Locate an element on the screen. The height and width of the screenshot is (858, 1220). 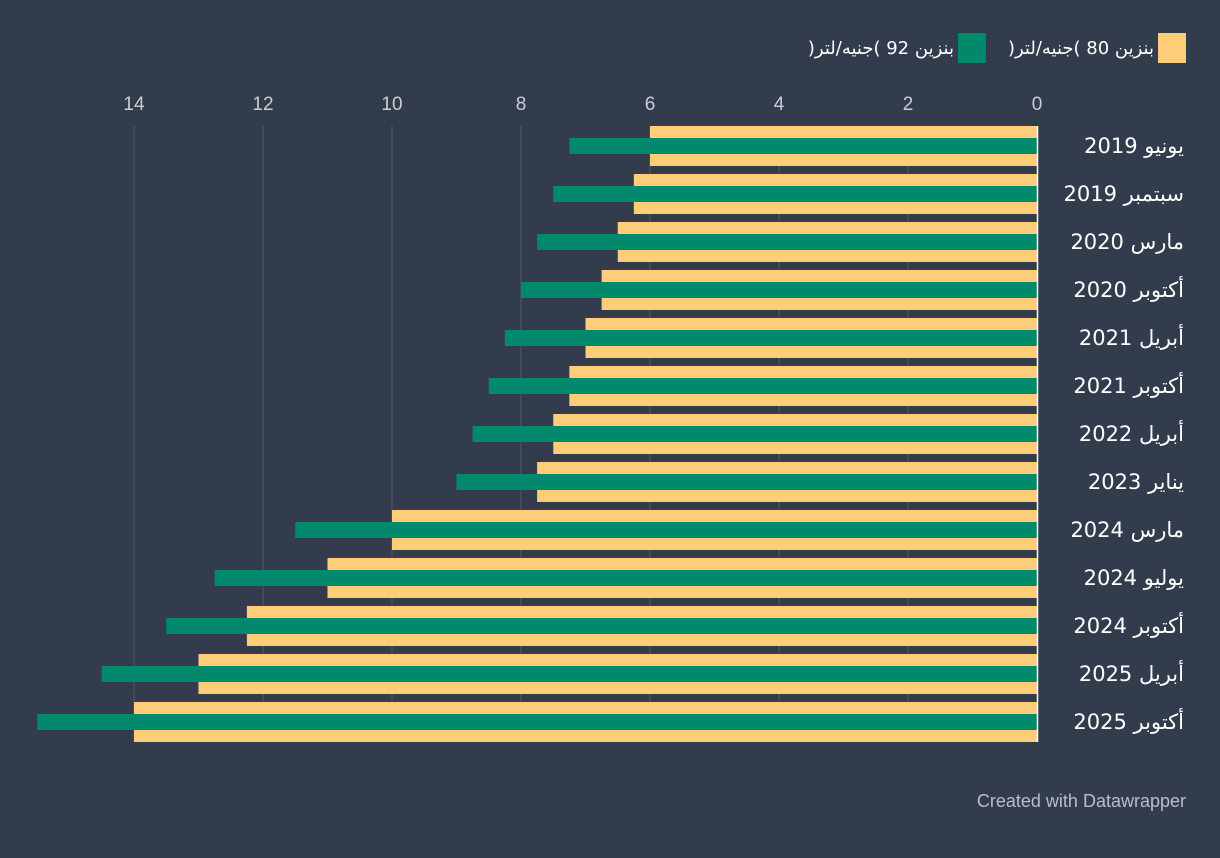
x-tick-label-12: 12 is located at coordinates (262, 104).